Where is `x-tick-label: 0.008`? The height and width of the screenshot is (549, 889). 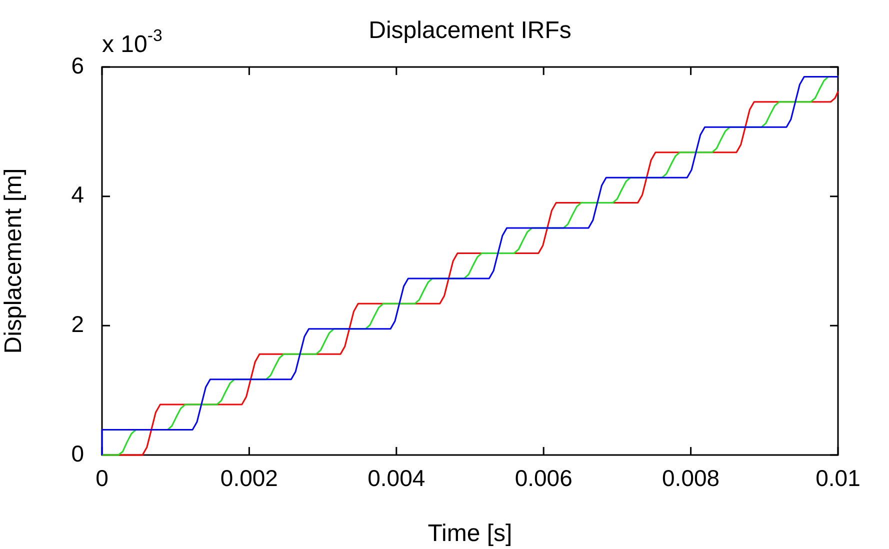
x-tick-label: 0.008 is located at coordinates (691, 478).